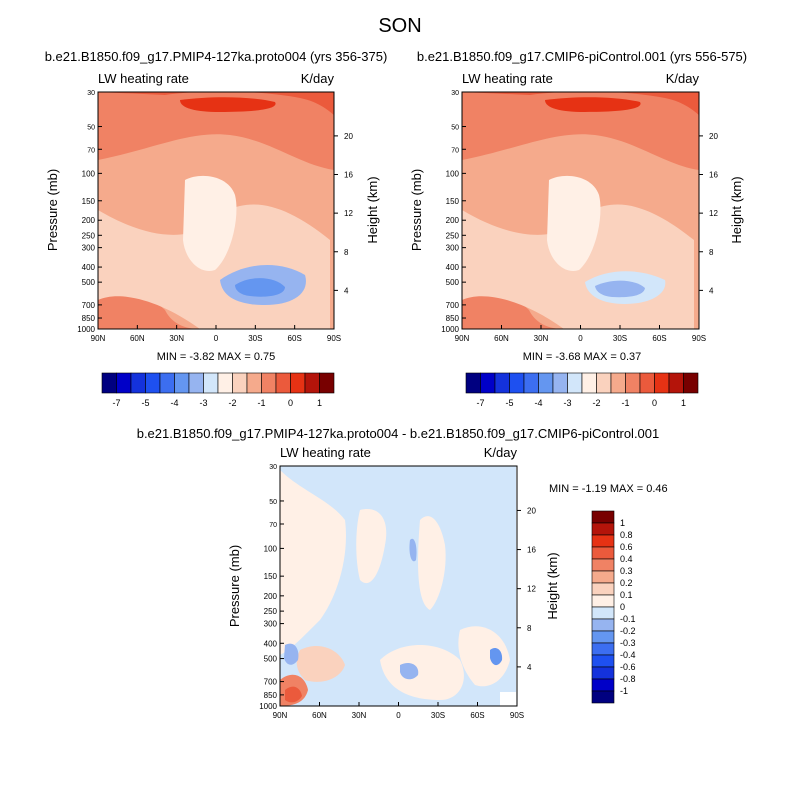  What do you see at coordinates (626, 571) in the screenshot?
I see `colorbar-label: 0.3` at bounding box center [626, 571].